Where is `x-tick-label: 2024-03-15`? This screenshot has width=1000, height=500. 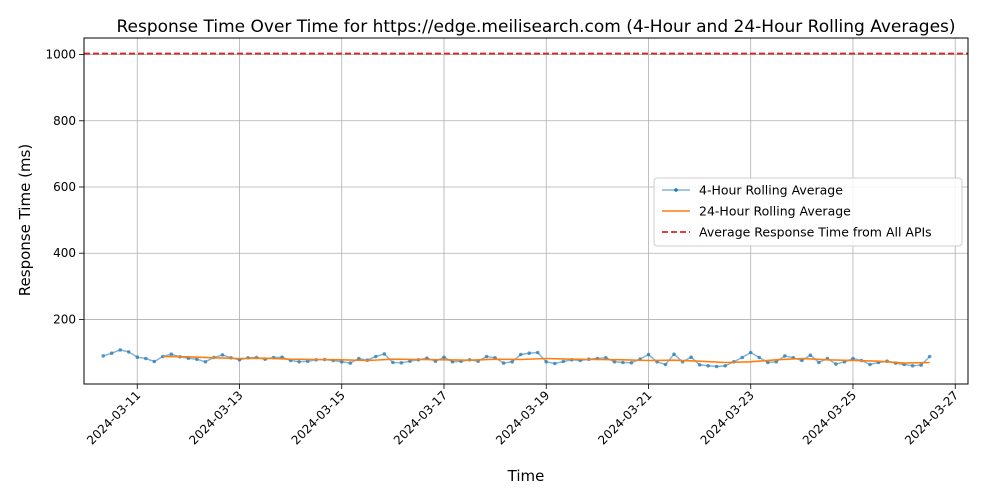 x-tick-label: 2024-03-15 is located at coordinates (318, 417).